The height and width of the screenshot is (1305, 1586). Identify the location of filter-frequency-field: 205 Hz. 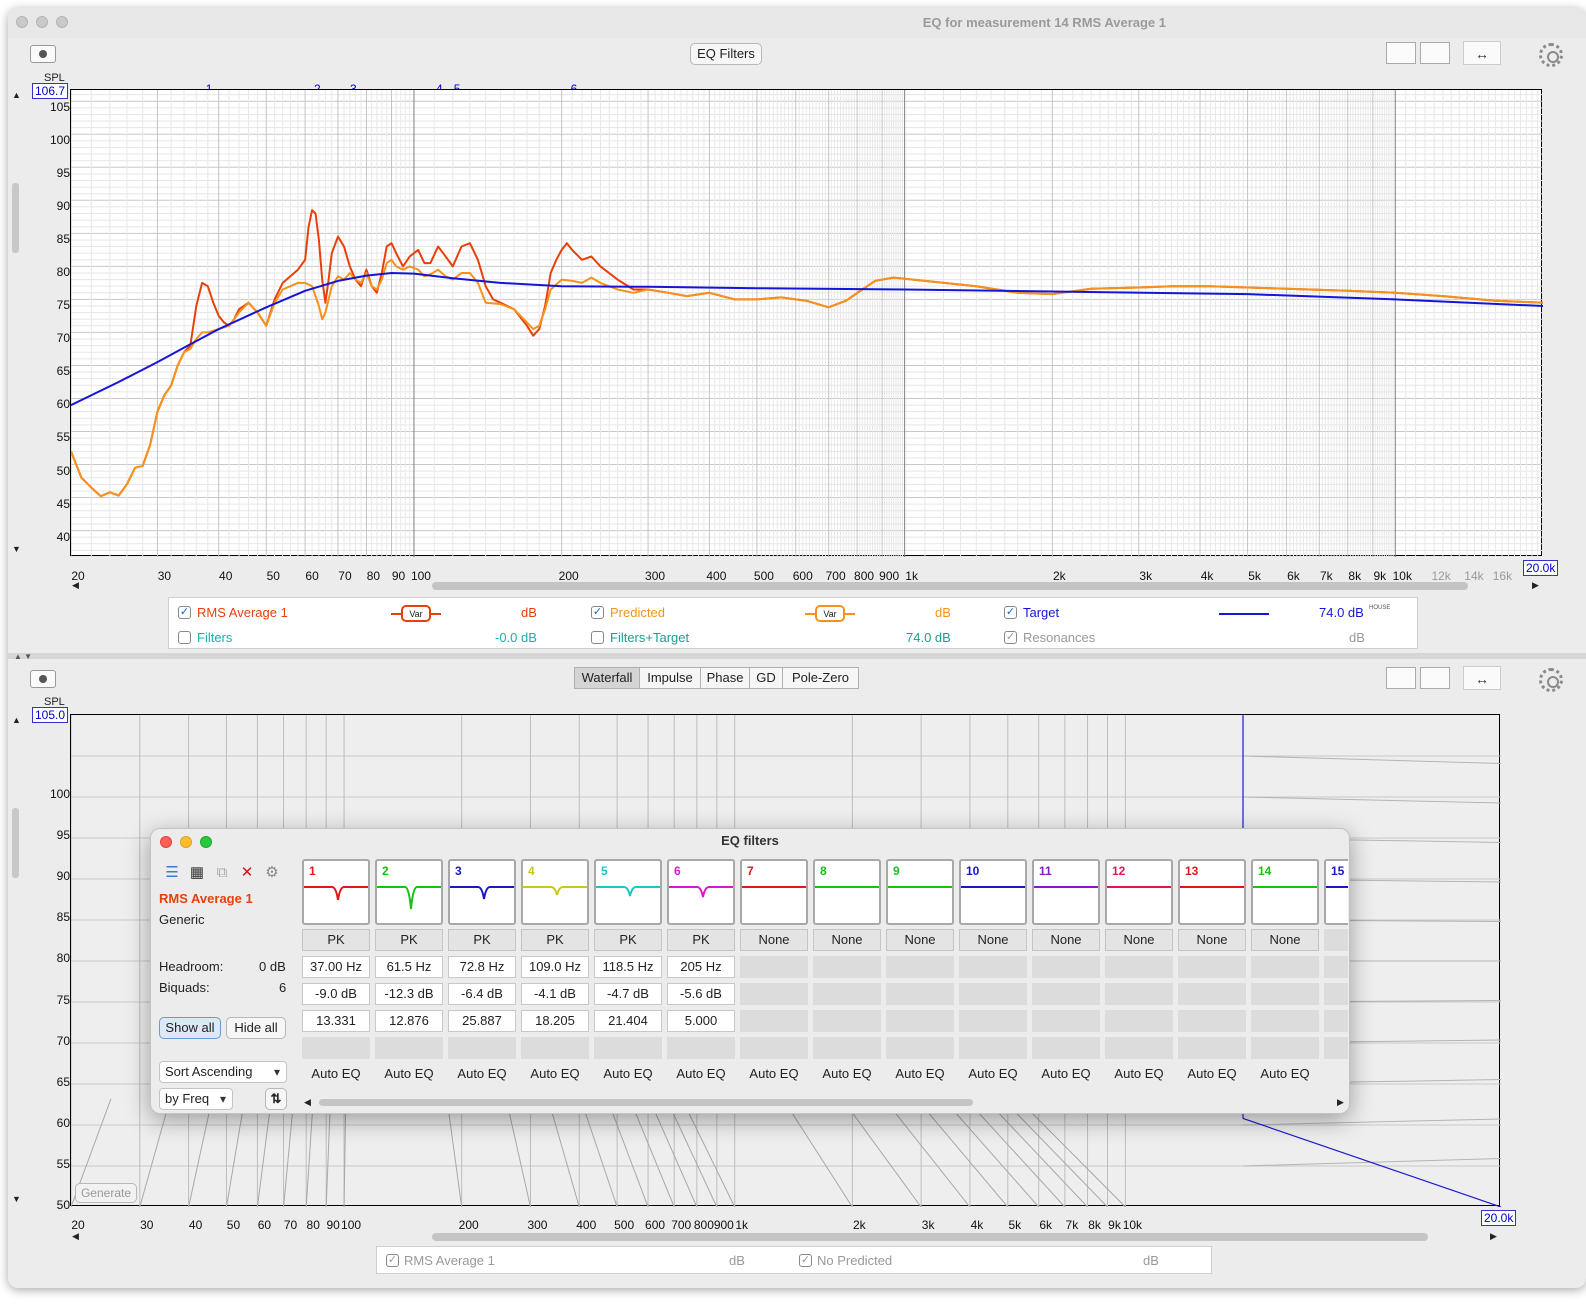
(701, 967).